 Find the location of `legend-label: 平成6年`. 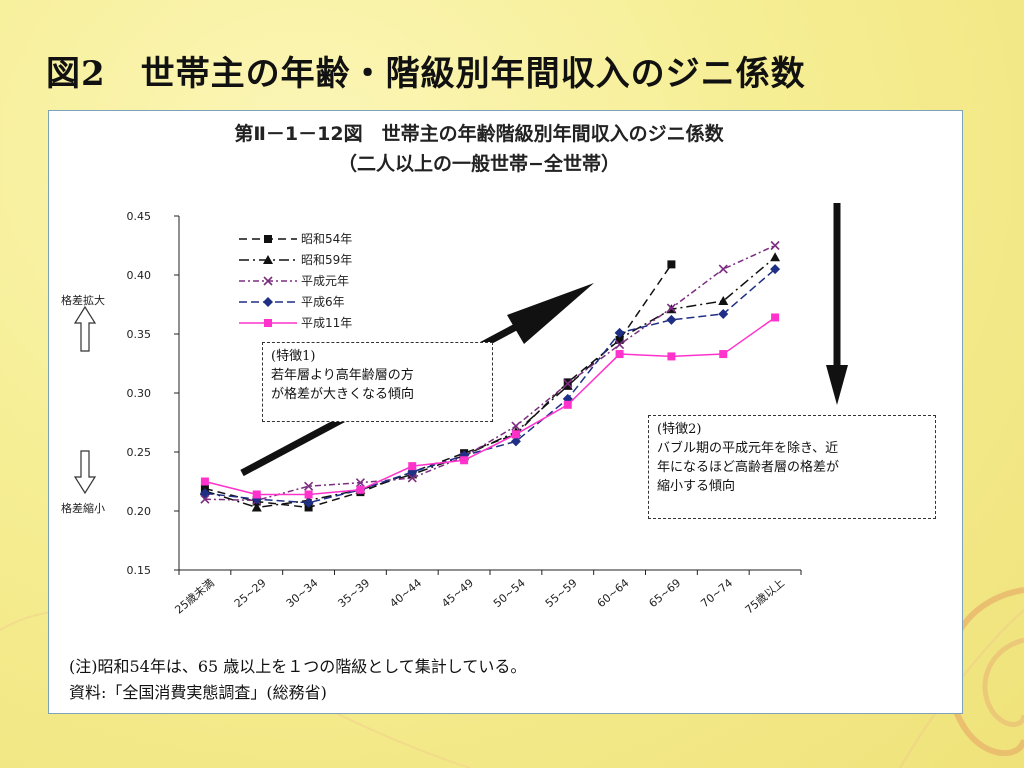

legend-label: 平成6年 is located at coordinates (323, 302).